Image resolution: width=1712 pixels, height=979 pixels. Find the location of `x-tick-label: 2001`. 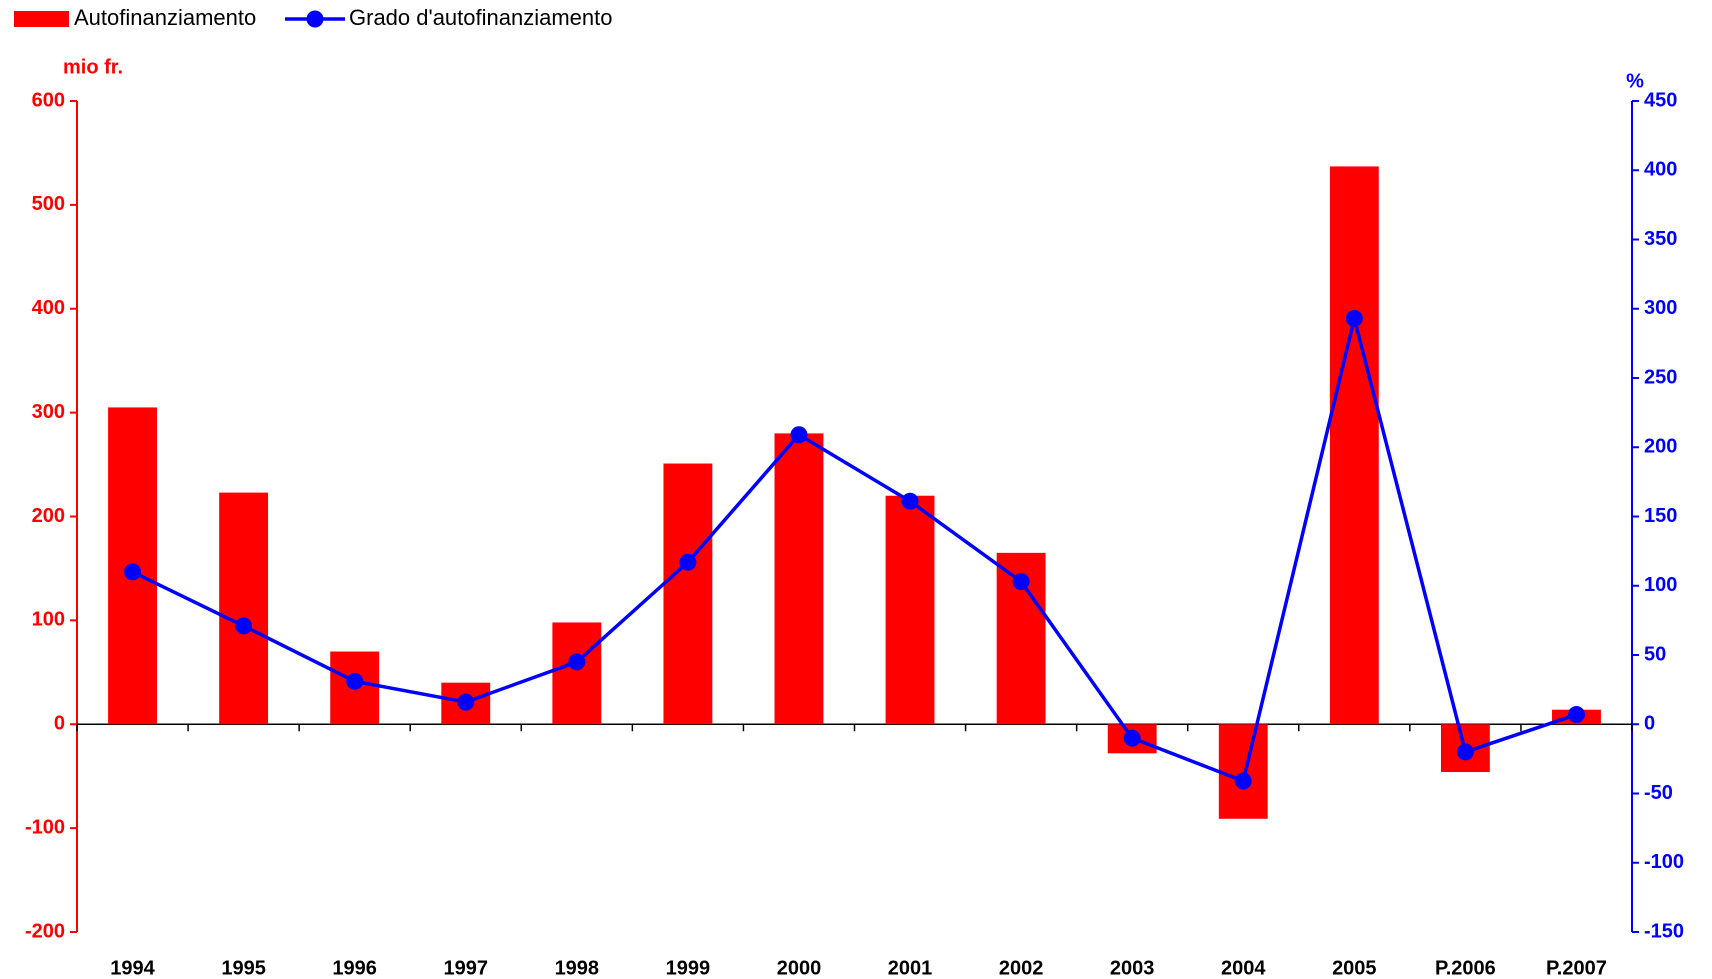

x-tick-label: 2001 is located at coordinates (910, 968).